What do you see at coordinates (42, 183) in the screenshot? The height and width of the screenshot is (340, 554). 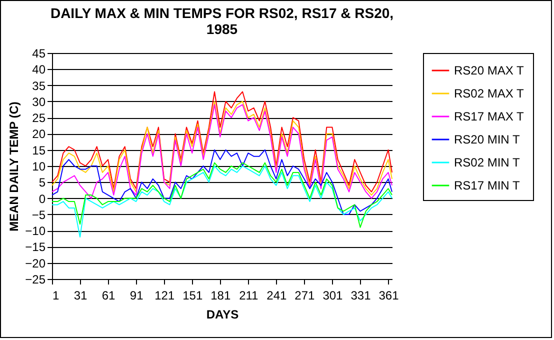 I see `y-tick-label: 5` at bounding box center [42, 183].